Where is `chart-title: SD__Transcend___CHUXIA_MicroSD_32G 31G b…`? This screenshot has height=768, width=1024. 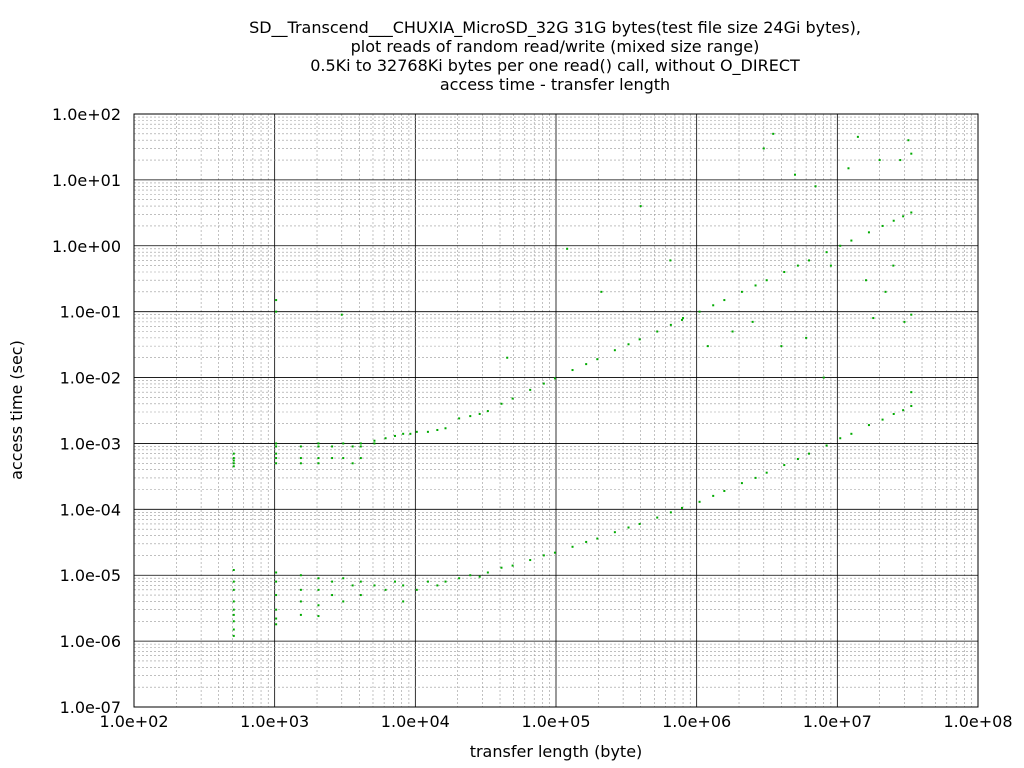
chart-title: SD__Transcend___CHUXIA_MicroSD_32G 31G b… is located at coordinates (555, 56).